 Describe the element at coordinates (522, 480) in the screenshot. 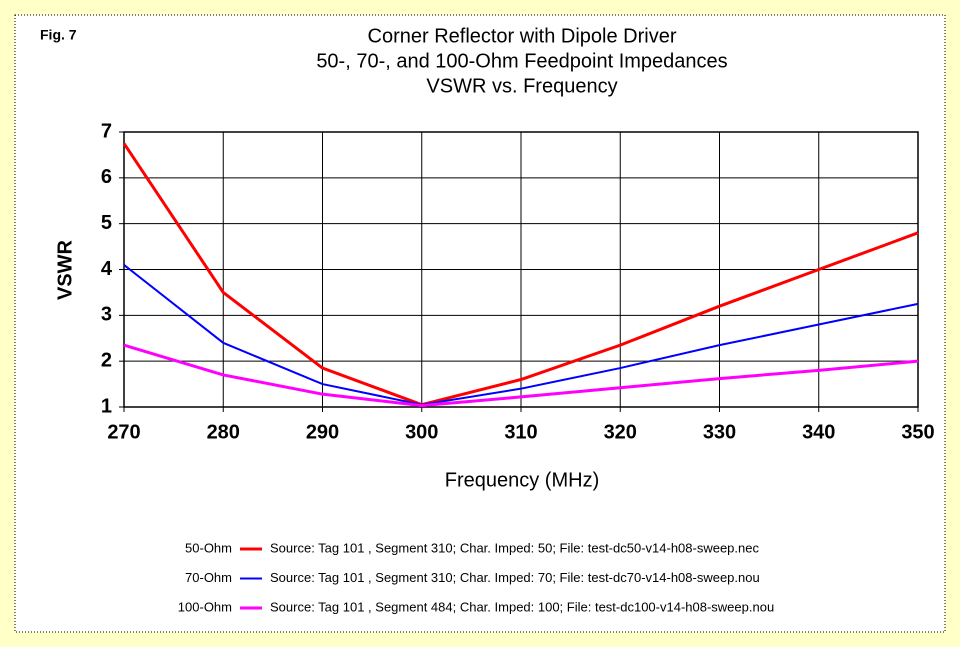

I see `x-axis-title: Frequency (MHz)` at that location.